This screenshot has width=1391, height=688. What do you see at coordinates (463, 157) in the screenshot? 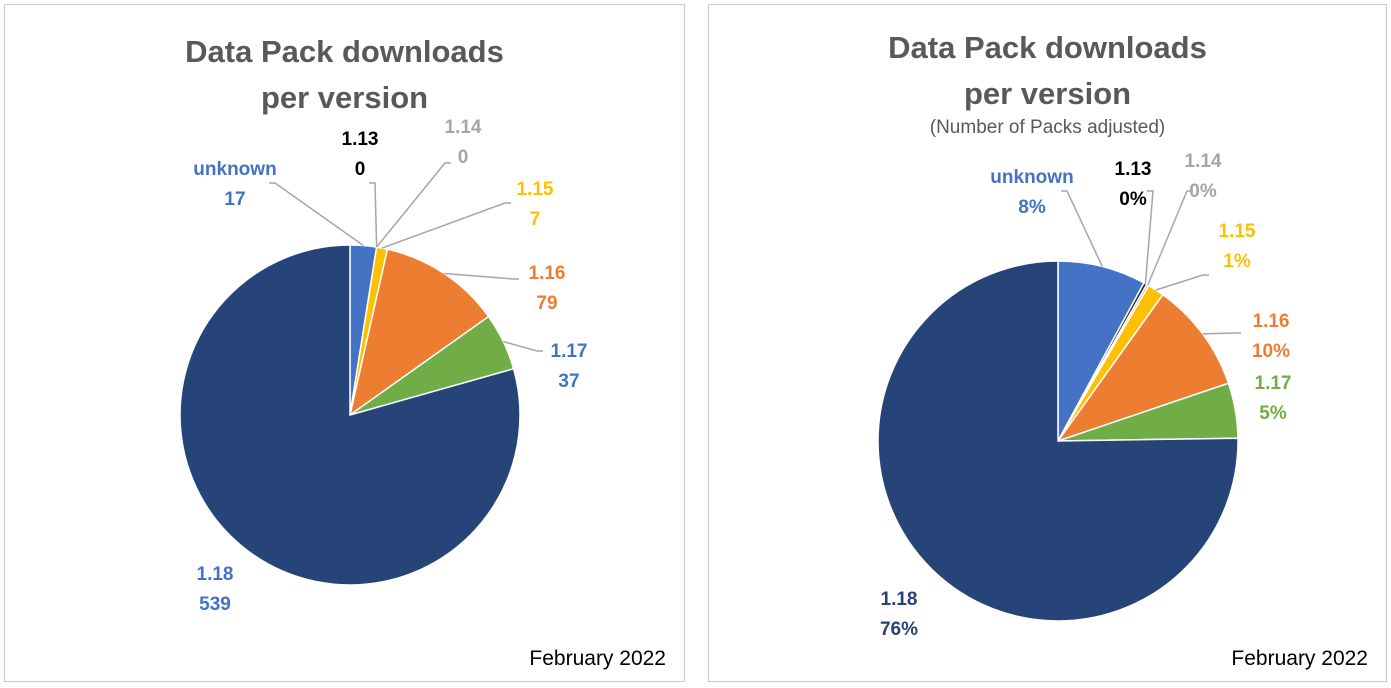
I see `slice-value-1-14: 0` at bounding box center [463, 157].